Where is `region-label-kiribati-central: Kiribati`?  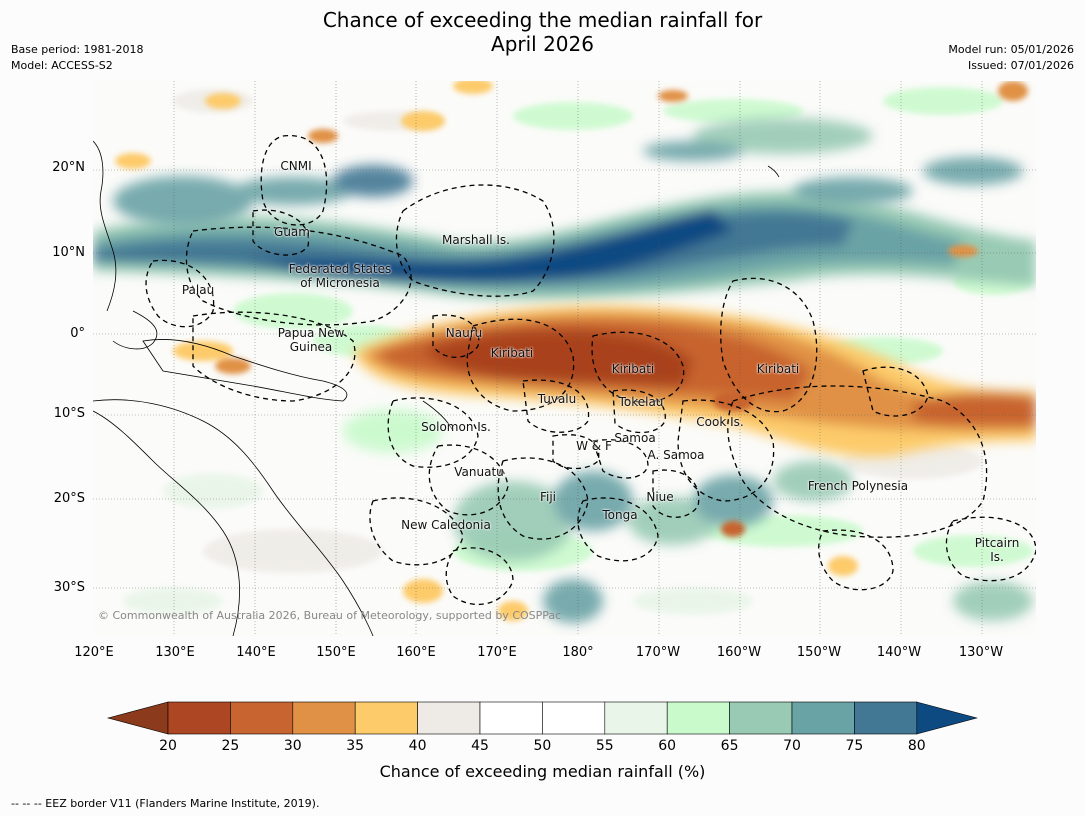
region-label-kiribati-central: Kiribati is located at coordinates (633, 369).